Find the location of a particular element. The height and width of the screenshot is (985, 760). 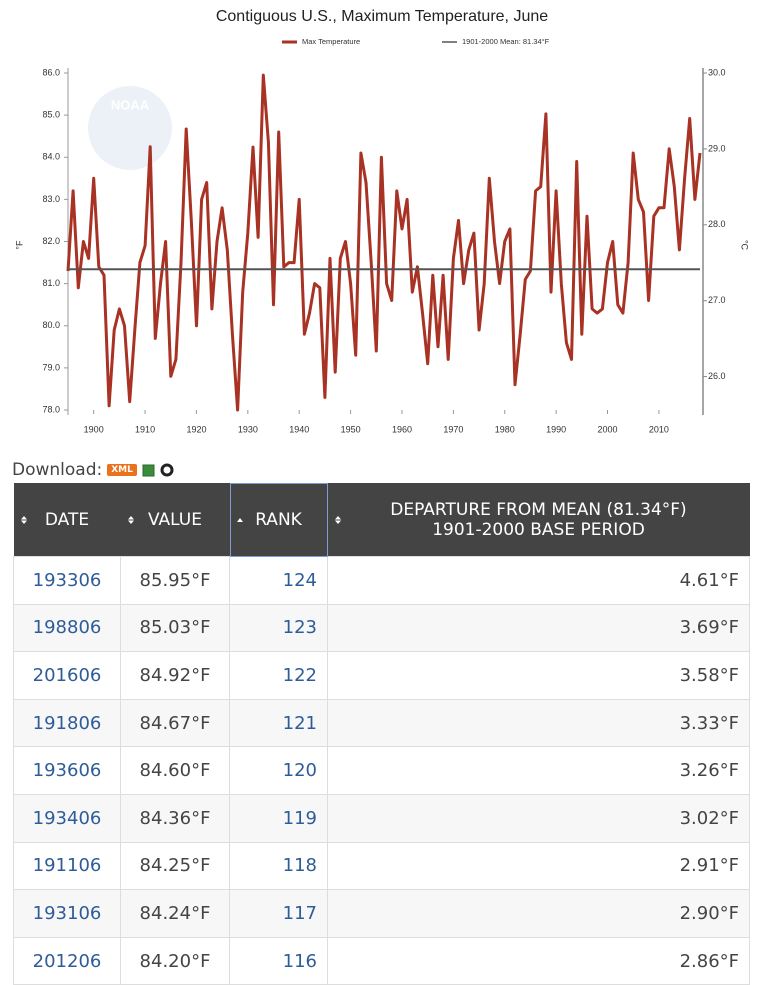

column-header: DATE is located at coordinates (67, 520).